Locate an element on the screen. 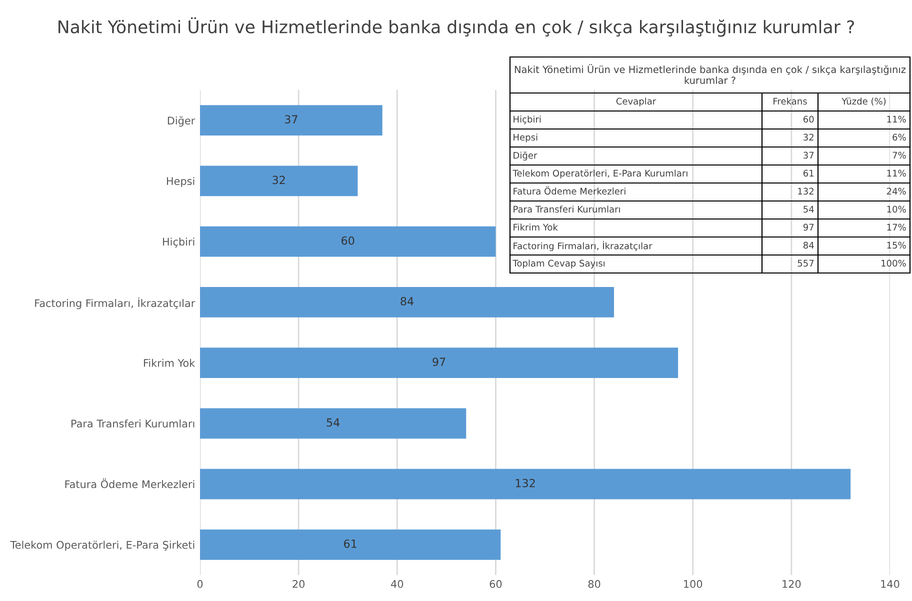 This screenshot has width=912, height=601. y-tick-label: Hiçbiri is located at coordinates (178, 243).